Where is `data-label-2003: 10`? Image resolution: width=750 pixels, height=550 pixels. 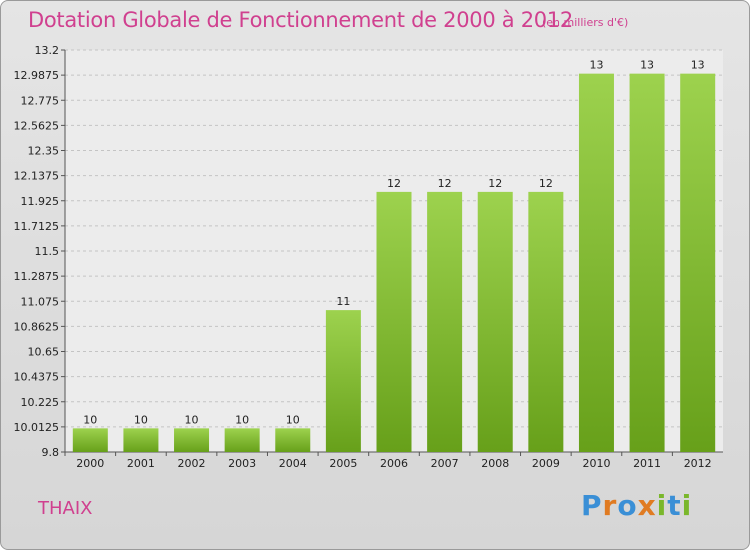
data-label-2003: 10 is located at coordinates (242, 419).